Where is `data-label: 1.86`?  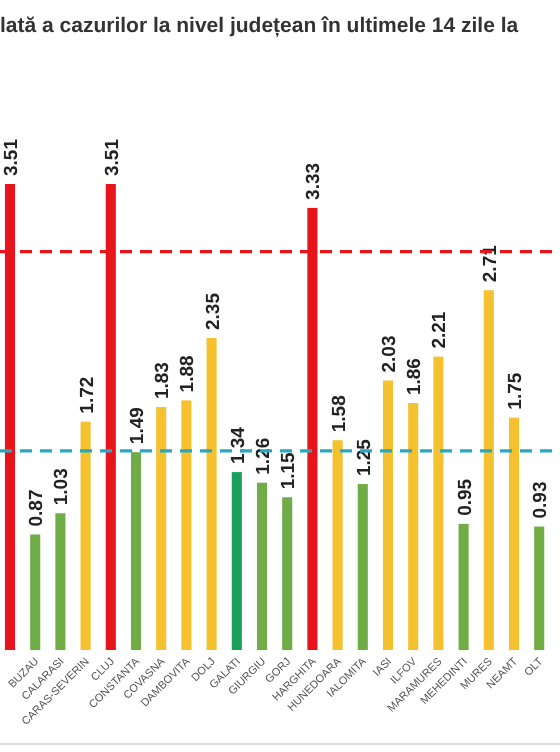 data-label: 1.86 is located at coordinates (415, 377).